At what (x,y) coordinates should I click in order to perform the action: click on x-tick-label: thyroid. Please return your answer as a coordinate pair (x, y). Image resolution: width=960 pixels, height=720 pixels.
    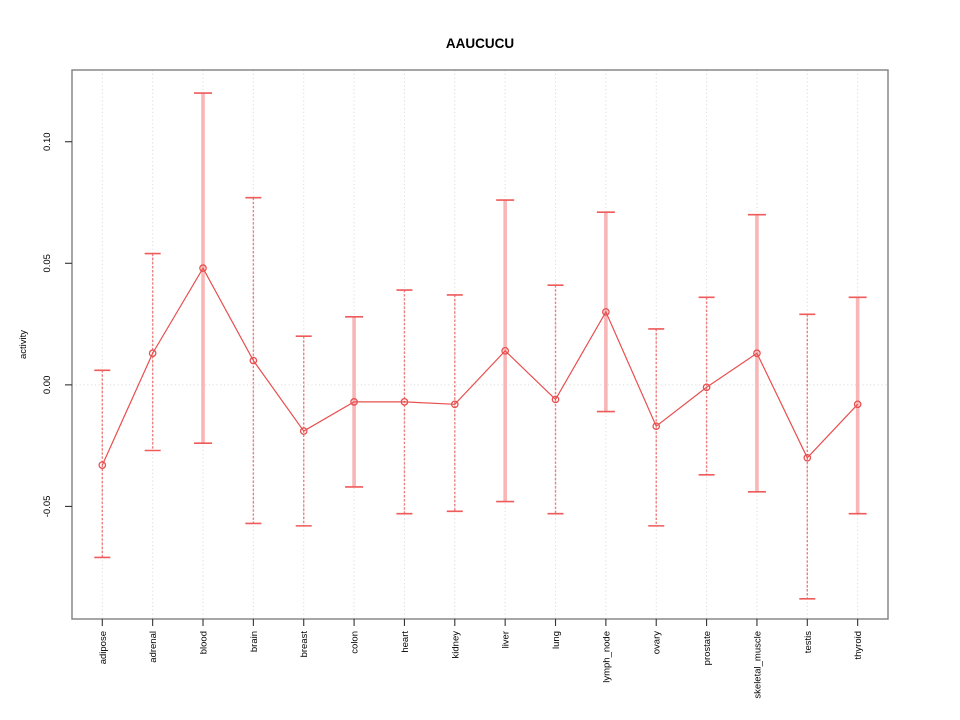
    Looking at the image, I should click on (858, 645).